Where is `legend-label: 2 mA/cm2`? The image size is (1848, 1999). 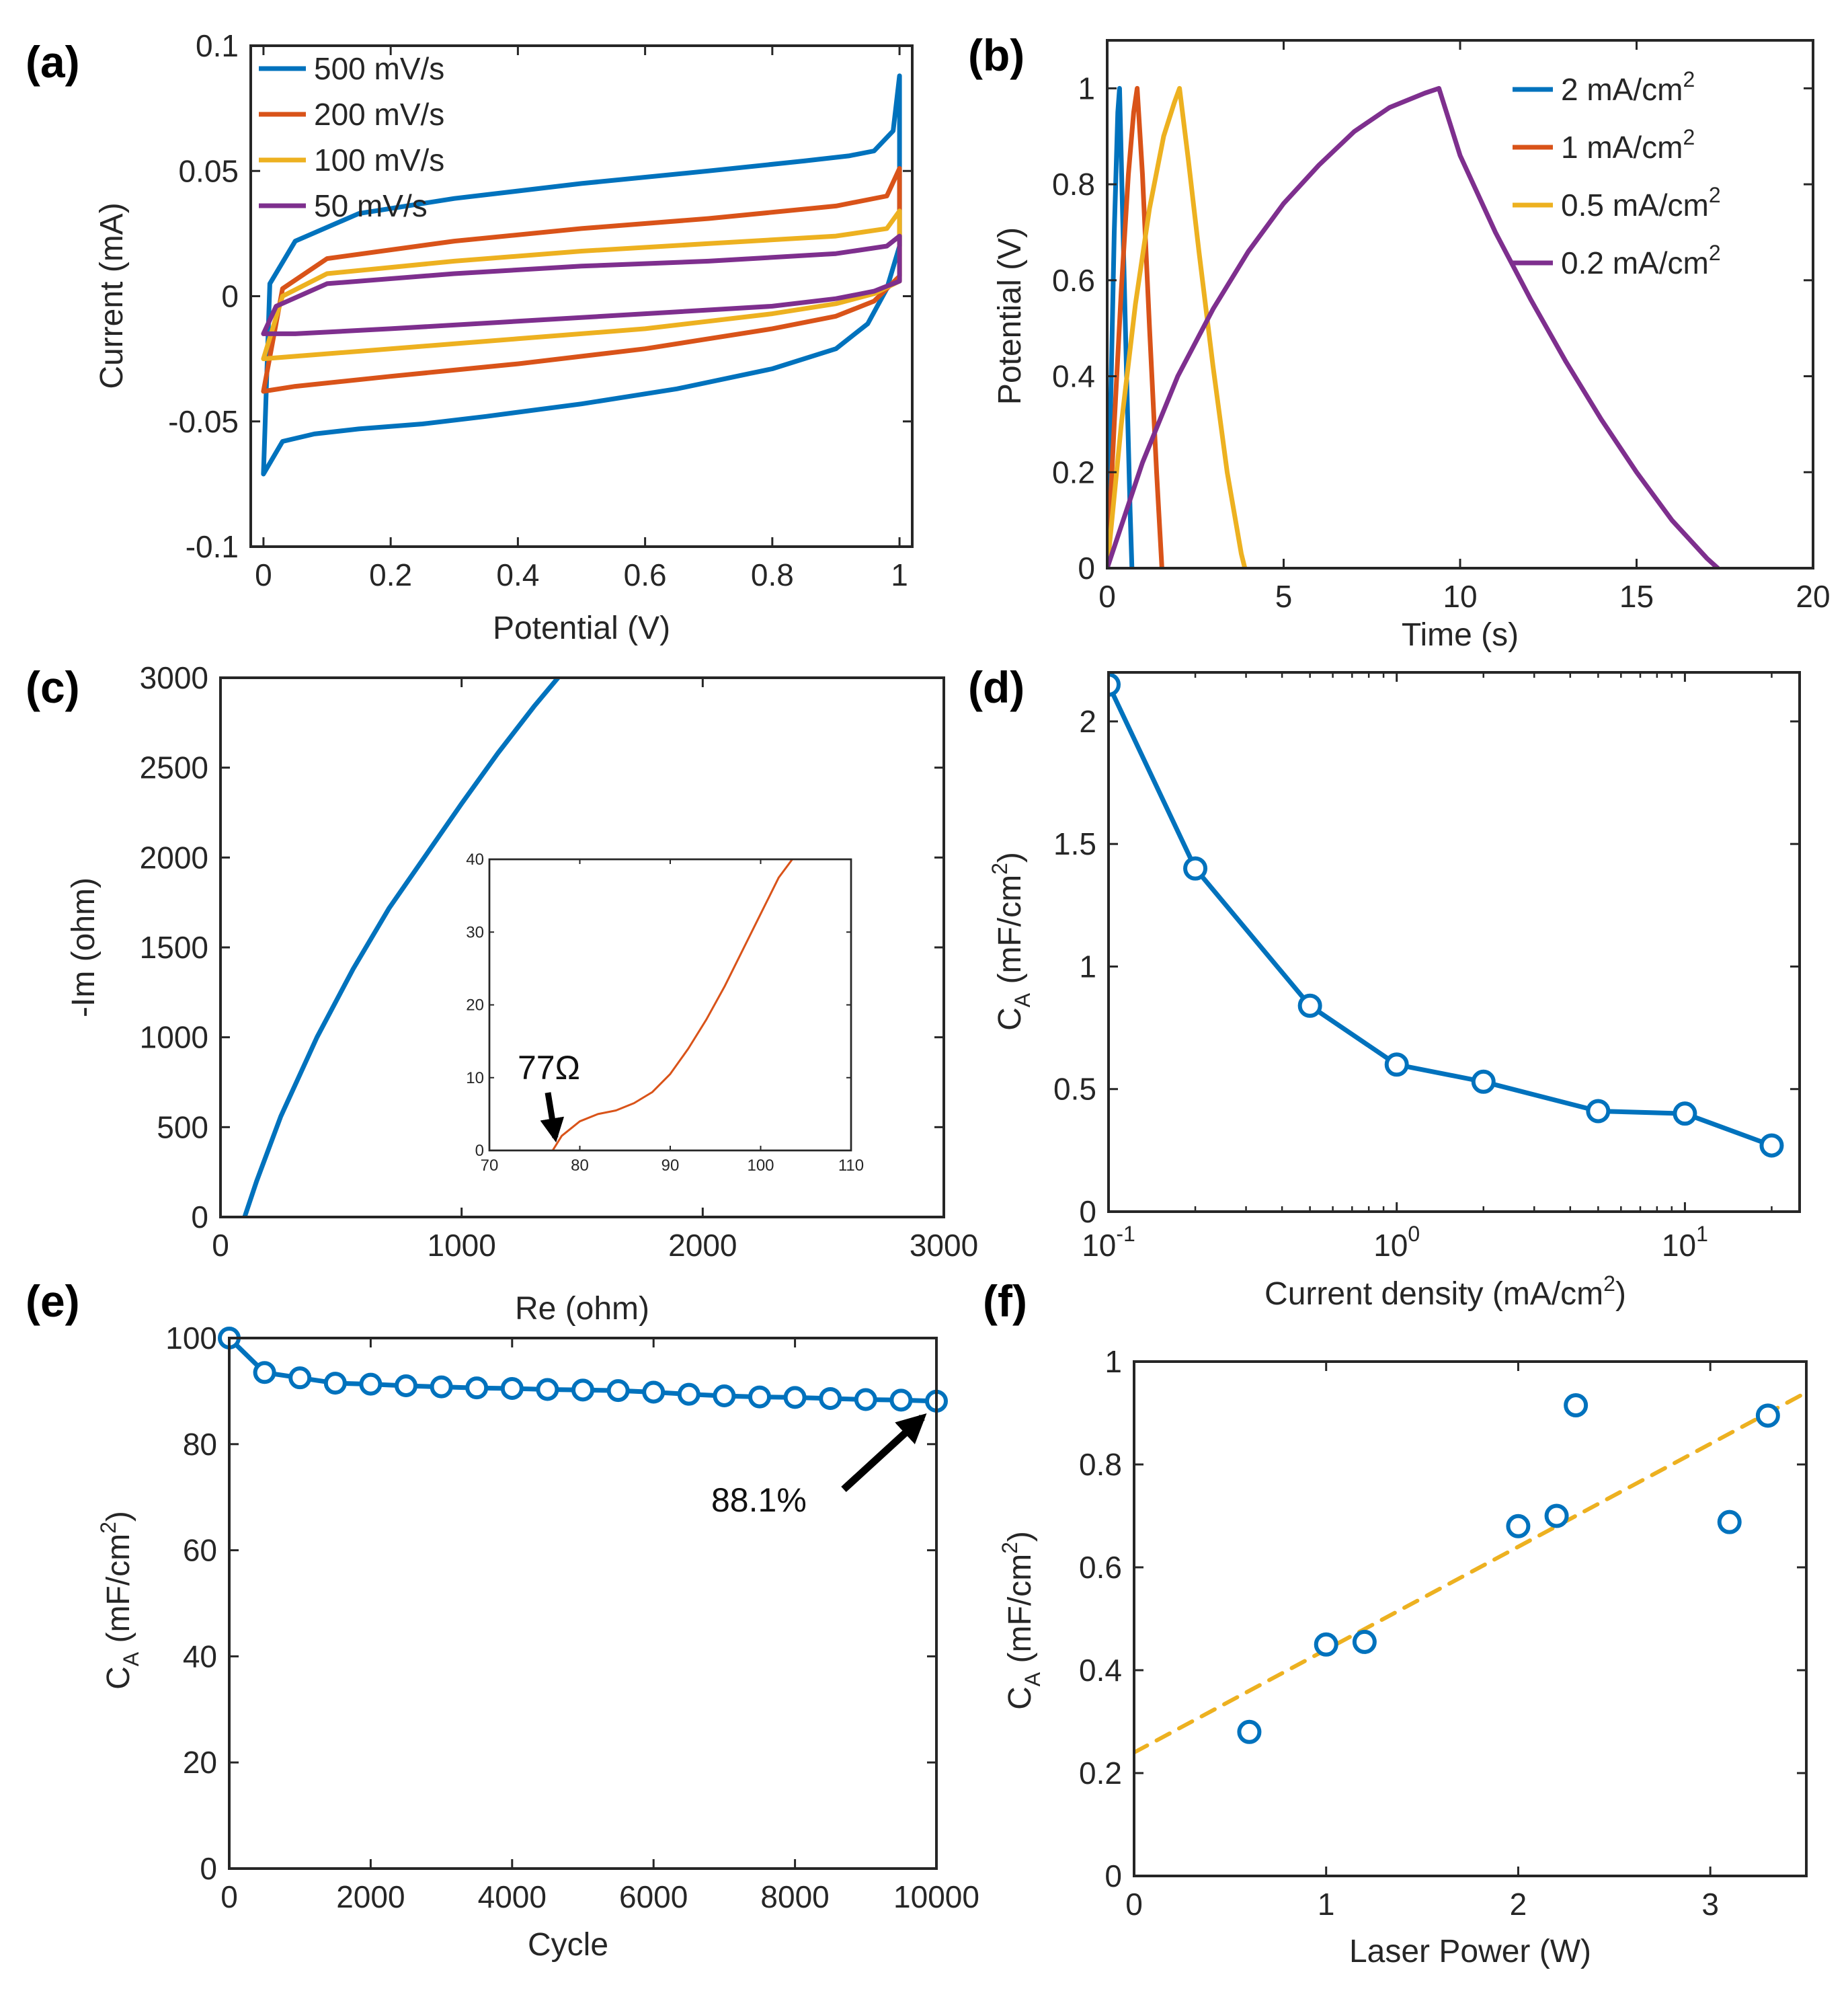 legend-label: 2 mA/cm2 is located at coordinates (1628, 87).